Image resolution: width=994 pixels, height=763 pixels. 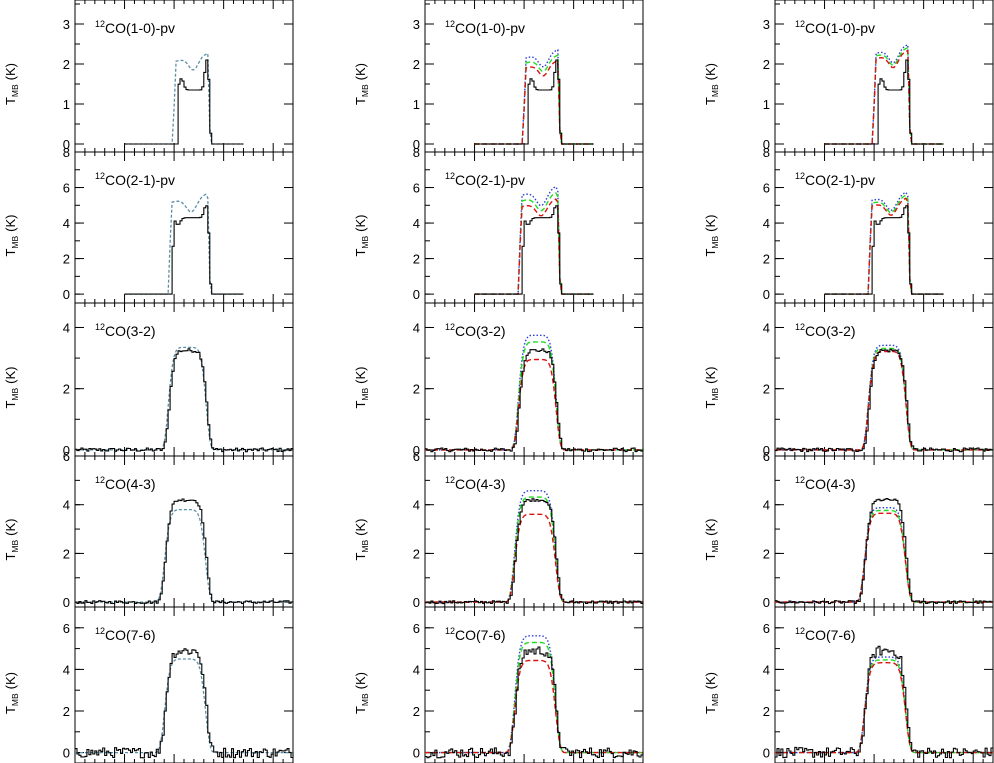 I want to click on panel-2-1: 0 2 4 6 8 TMB(K) 12CO(2-1)-pv, so click(x=148, y=224).